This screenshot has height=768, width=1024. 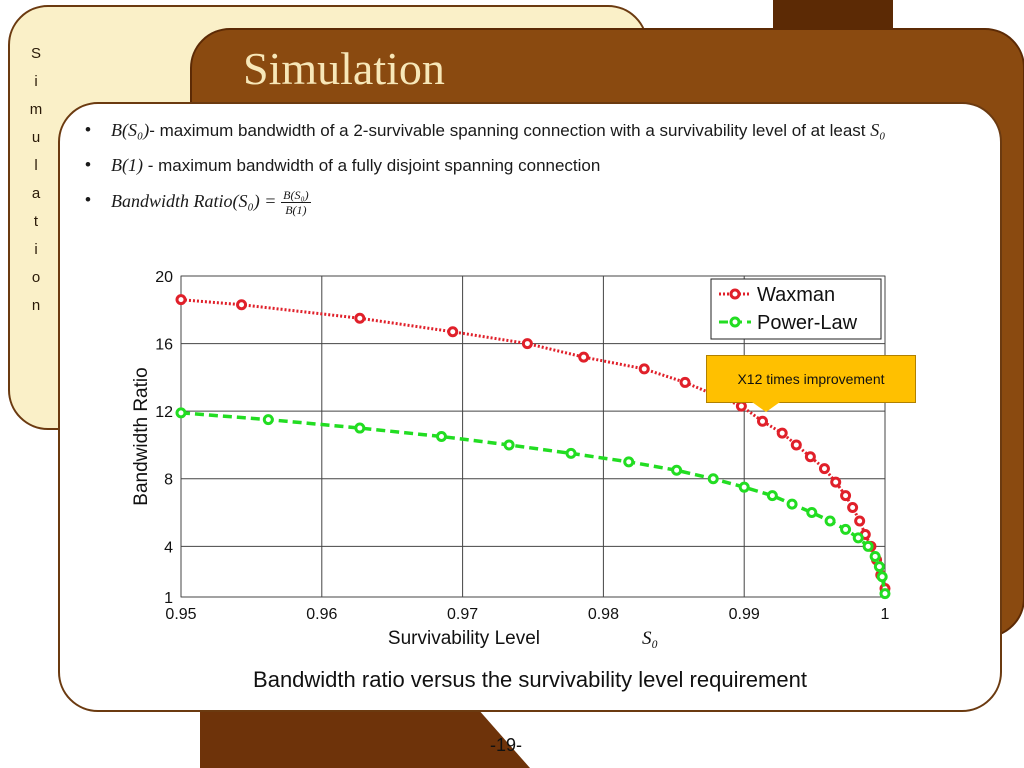 What do you see at coordinates (744, 614) in the screenshot?
I see `x-tick-label: 0.99` at bounding box center [744, 614].